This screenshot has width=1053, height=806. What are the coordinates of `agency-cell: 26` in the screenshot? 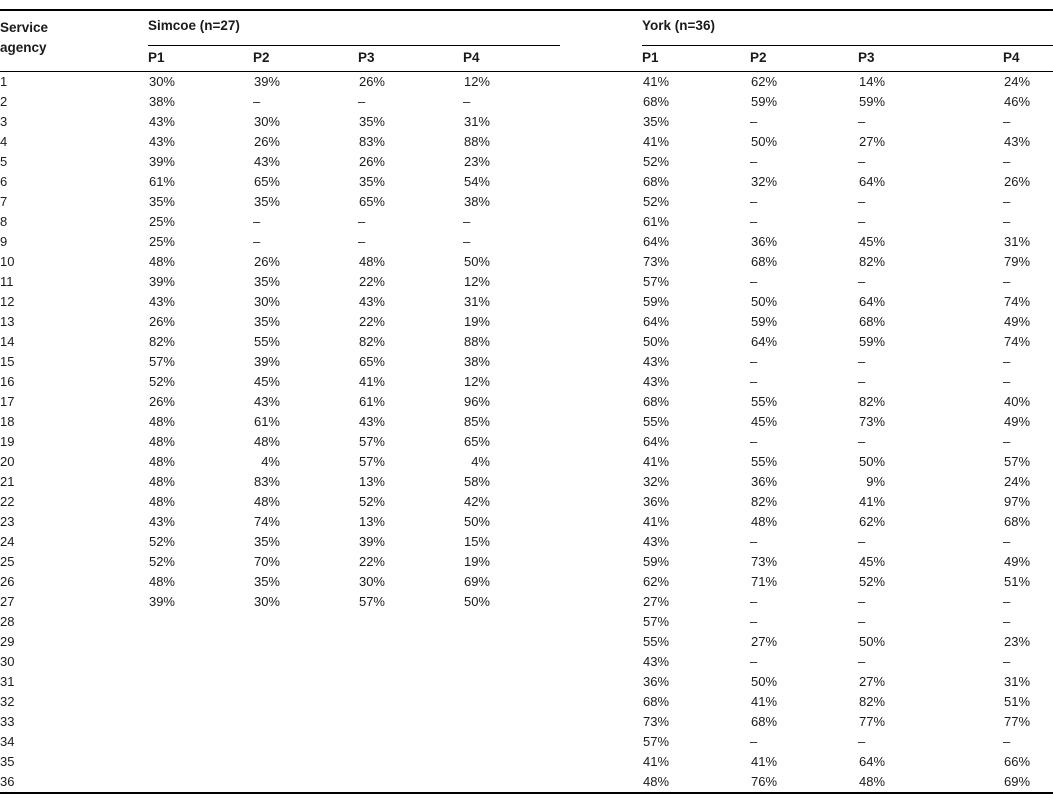 It's located at (7, 581).